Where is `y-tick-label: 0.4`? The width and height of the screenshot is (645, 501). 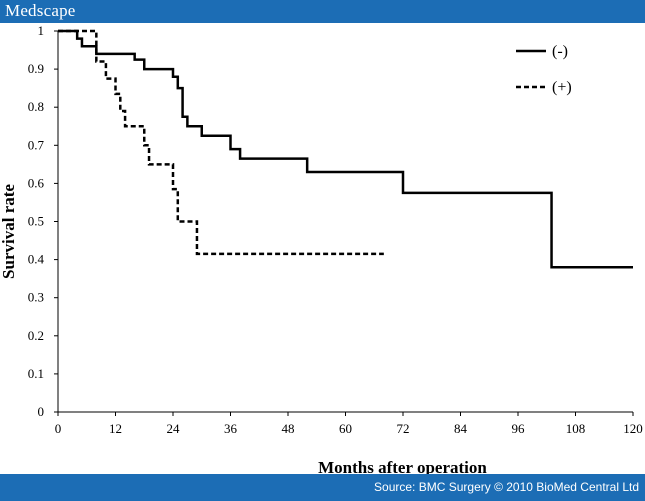 y-tick-label: 0.4 is located at coordinates (36, 259).